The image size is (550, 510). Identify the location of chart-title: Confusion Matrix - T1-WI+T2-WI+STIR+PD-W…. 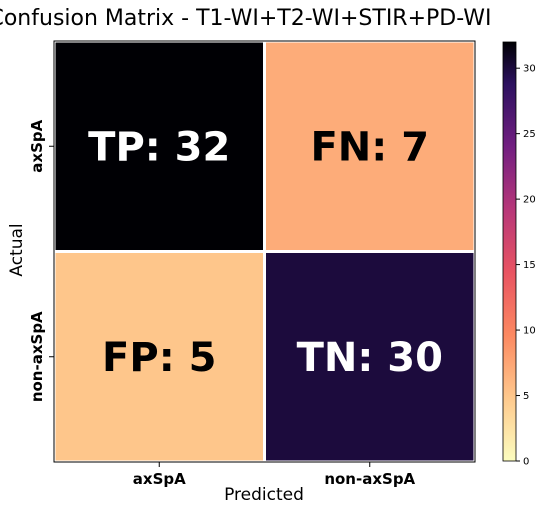
(246, 18).